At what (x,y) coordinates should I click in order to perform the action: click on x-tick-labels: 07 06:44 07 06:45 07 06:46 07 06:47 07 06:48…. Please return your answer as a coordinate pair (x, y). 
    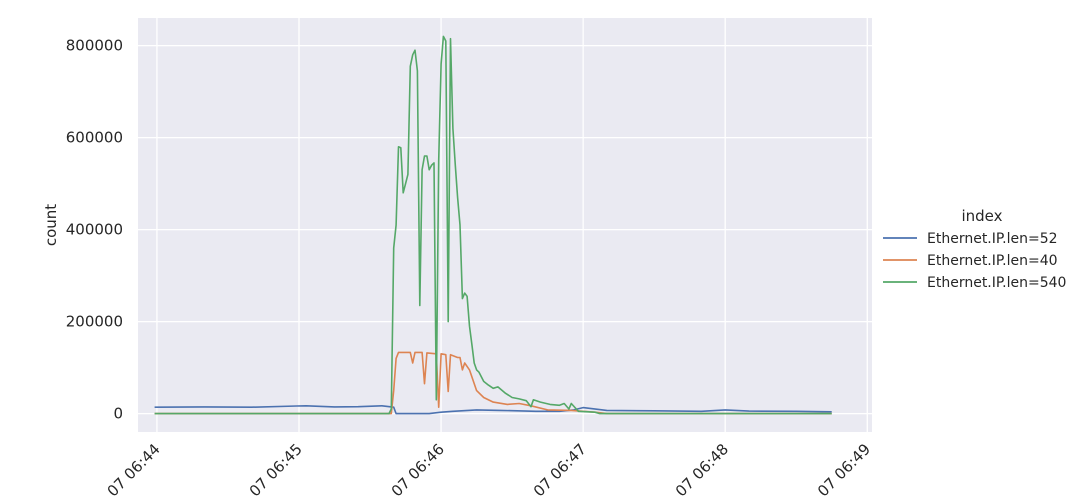
    Looking at the image, I should click on (489, 470).